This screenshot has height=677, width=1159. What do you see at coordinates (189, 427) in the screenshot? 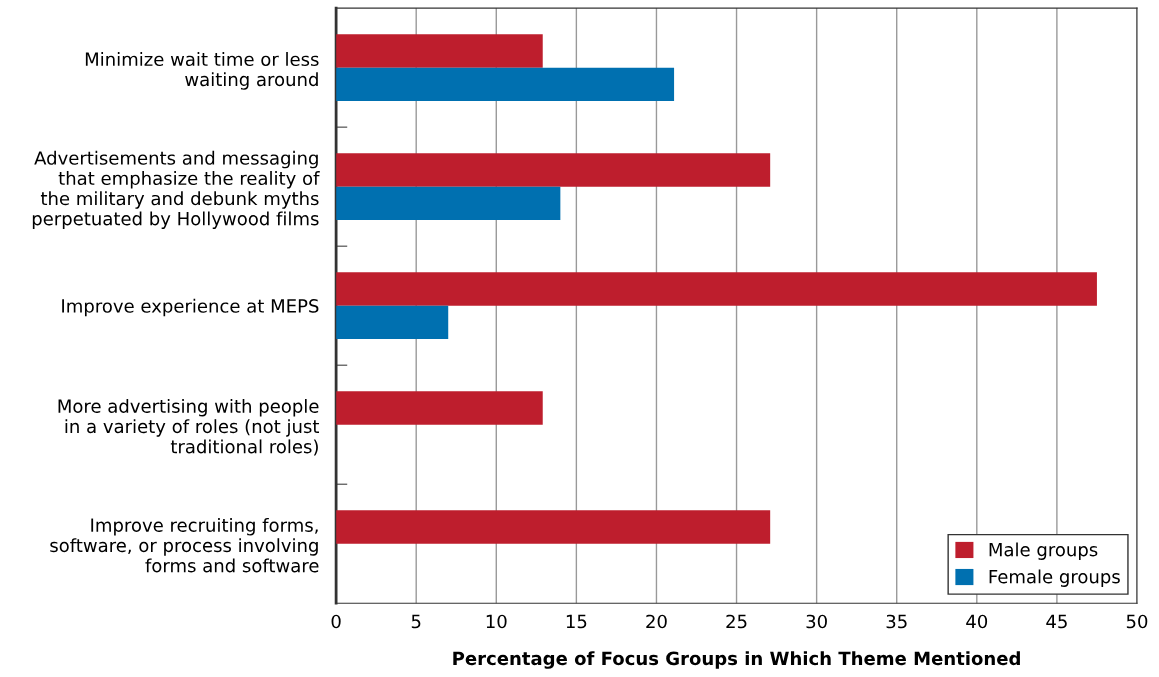
I see `y-tick-label: More advertising with people in a variety of roles (not just traditional roles)` at bounding box center [189, 427].